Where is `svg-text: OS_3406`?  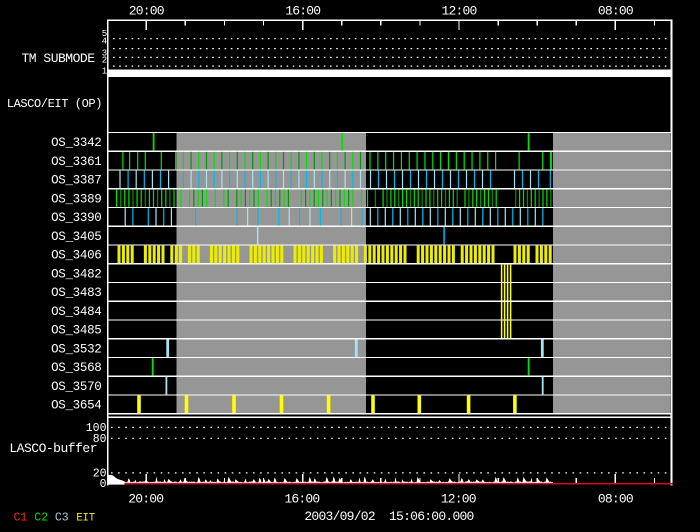 svg-text: OS_3406 is located at coordinates (76, 256).